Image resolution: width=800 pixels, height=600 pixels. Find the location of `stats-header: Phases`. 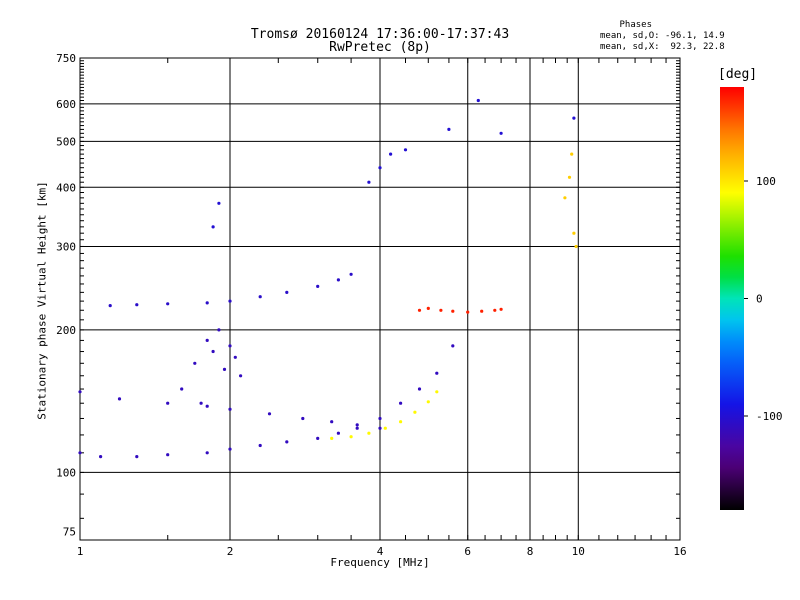

stats-header: Phases is located at coordinates (635, 25).